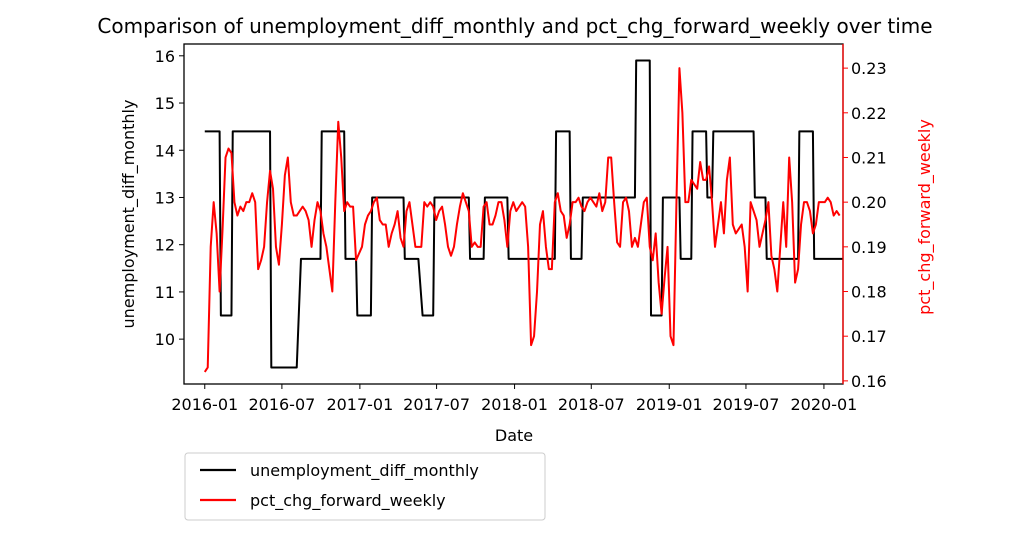 This screenshot has height=534, width=1030. What do you see at coordinates (359, 404) in the screenshot?
I see `x-tick-label: 2017-01` at bounding box center [359, 404].